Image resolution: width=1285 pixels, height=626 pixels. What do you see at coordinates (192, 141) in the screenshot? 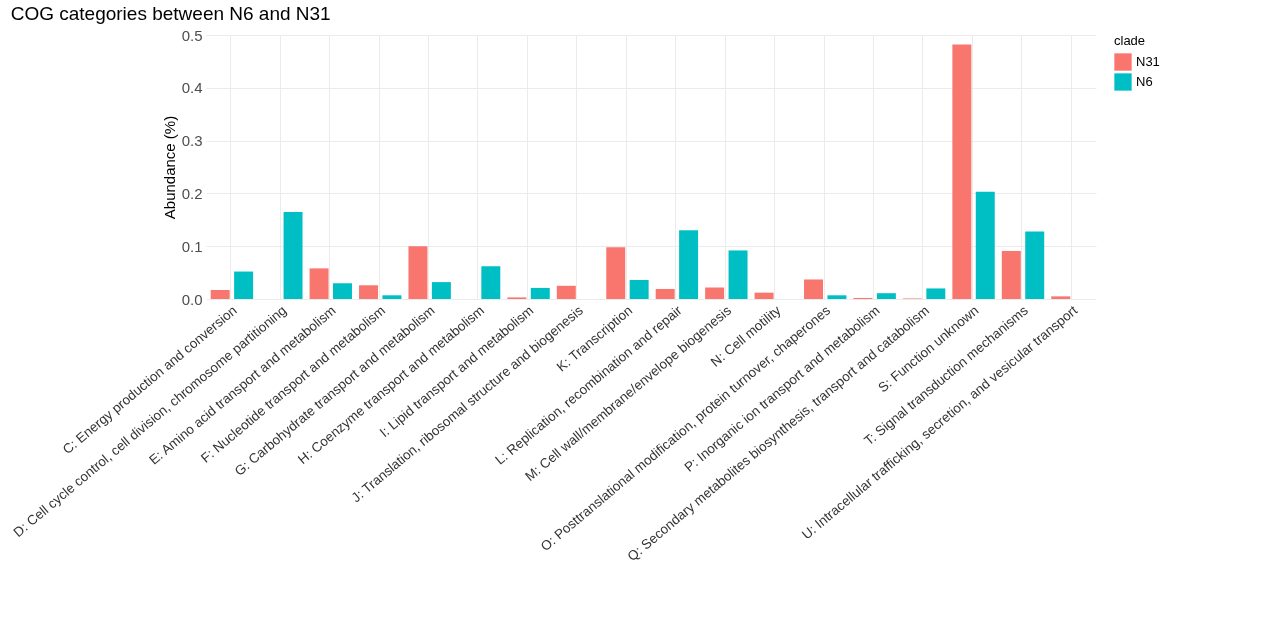
I see `y-tick-label: 0.3` at bounding box center [192, 141].